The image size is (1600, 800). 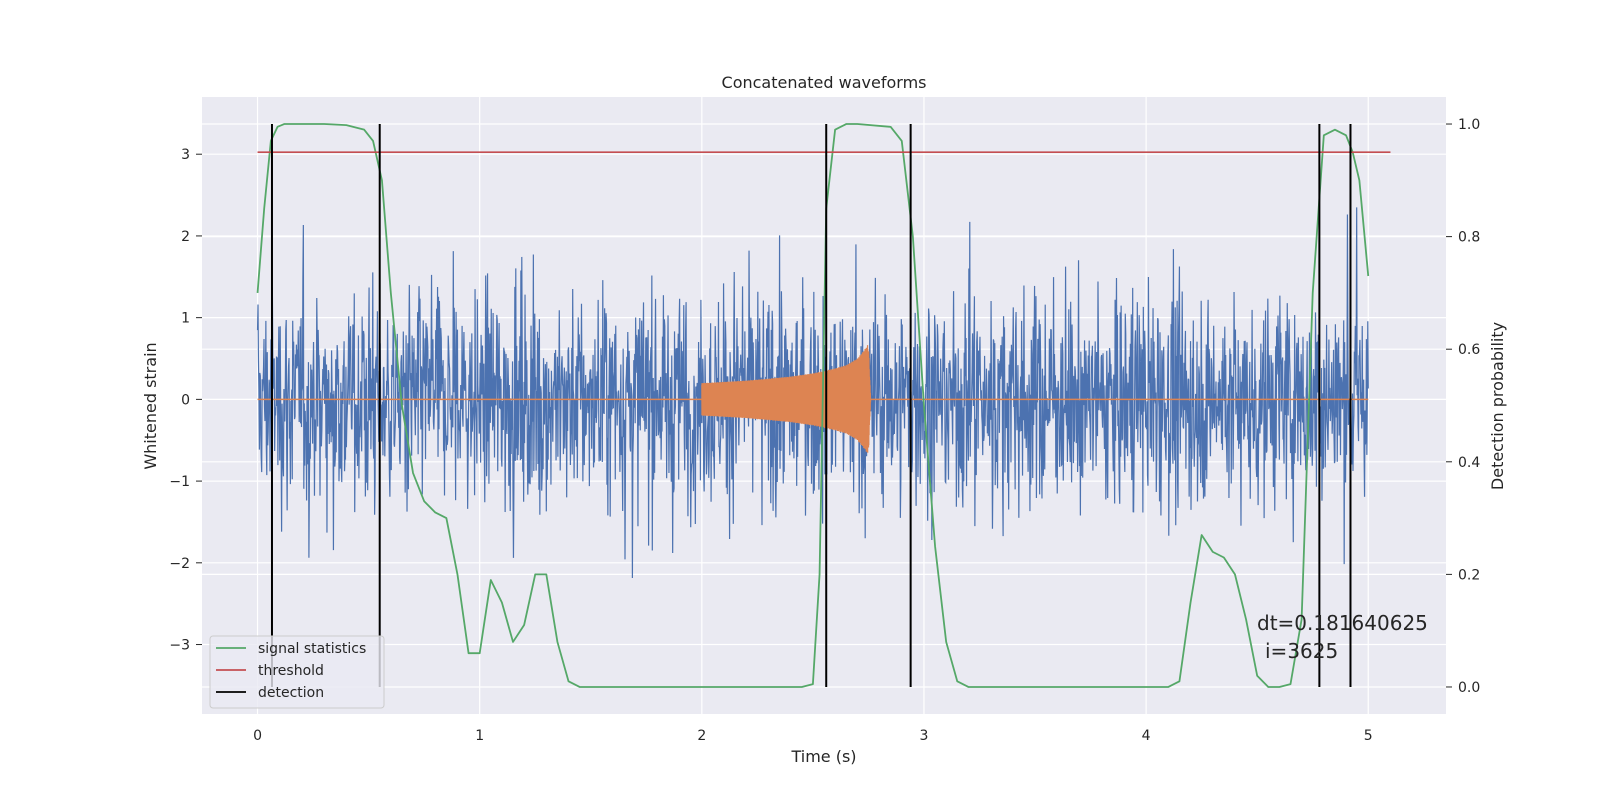 I want to click on y-left-tick-label: 0, so click(x=185, y=400).